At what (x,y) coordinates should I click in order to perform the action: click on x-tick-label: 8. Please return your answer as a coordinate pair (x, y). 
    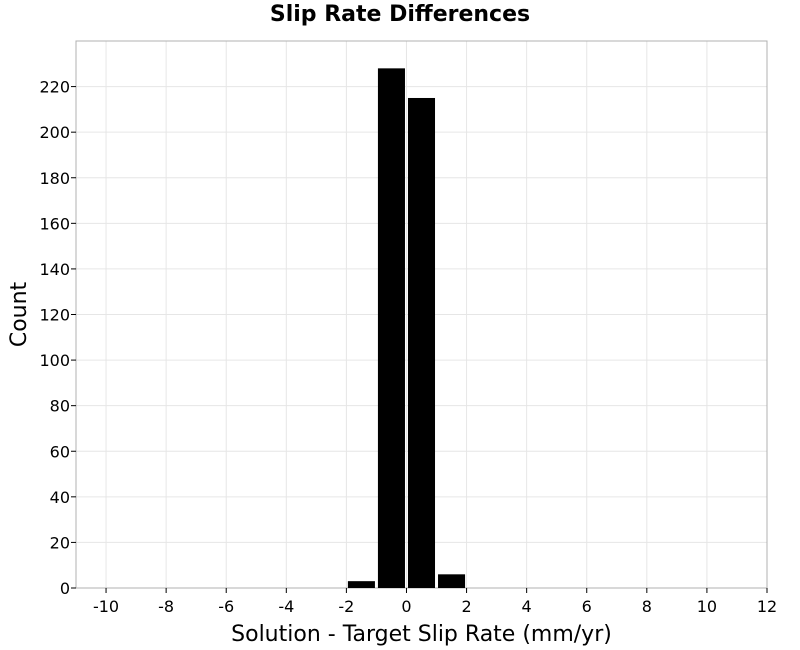
    Looking at the image, I should click on (647, 606).